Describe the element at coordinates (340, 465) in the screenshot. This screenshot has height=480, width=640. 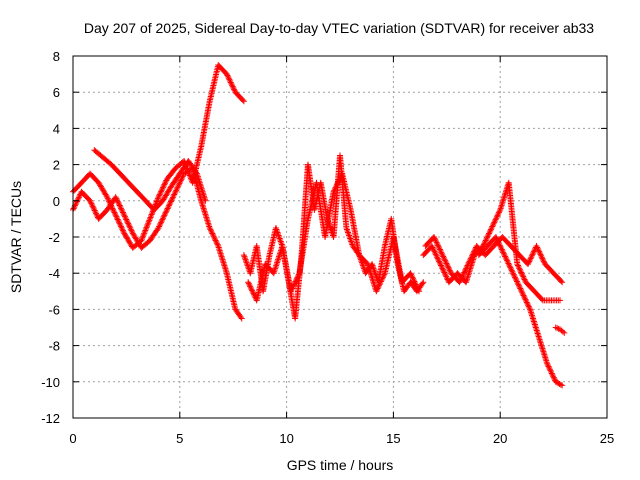
I see `x-axis-label: GPS time / hours` at that location.